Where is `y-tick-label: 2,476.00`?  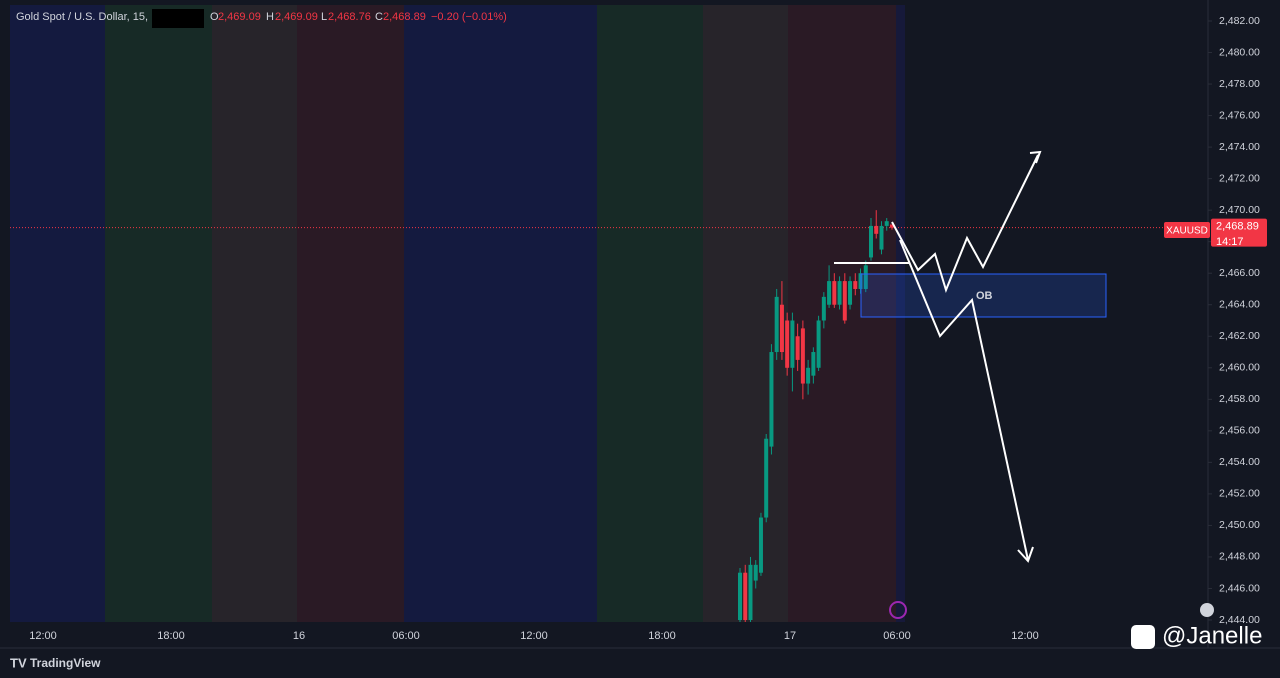 y-tick-label: 2,476.00 is located at coordinates (1239, 115).